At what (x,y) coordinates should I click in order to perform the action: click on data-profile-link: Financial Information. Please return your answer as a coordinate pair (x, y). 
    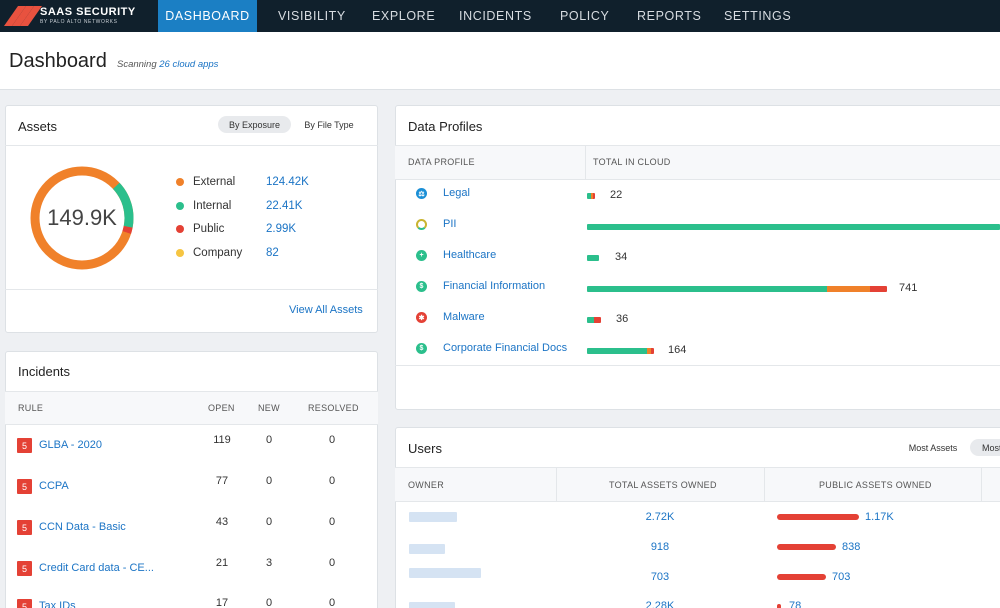
    Looking at the image, I should click on (494, 286).